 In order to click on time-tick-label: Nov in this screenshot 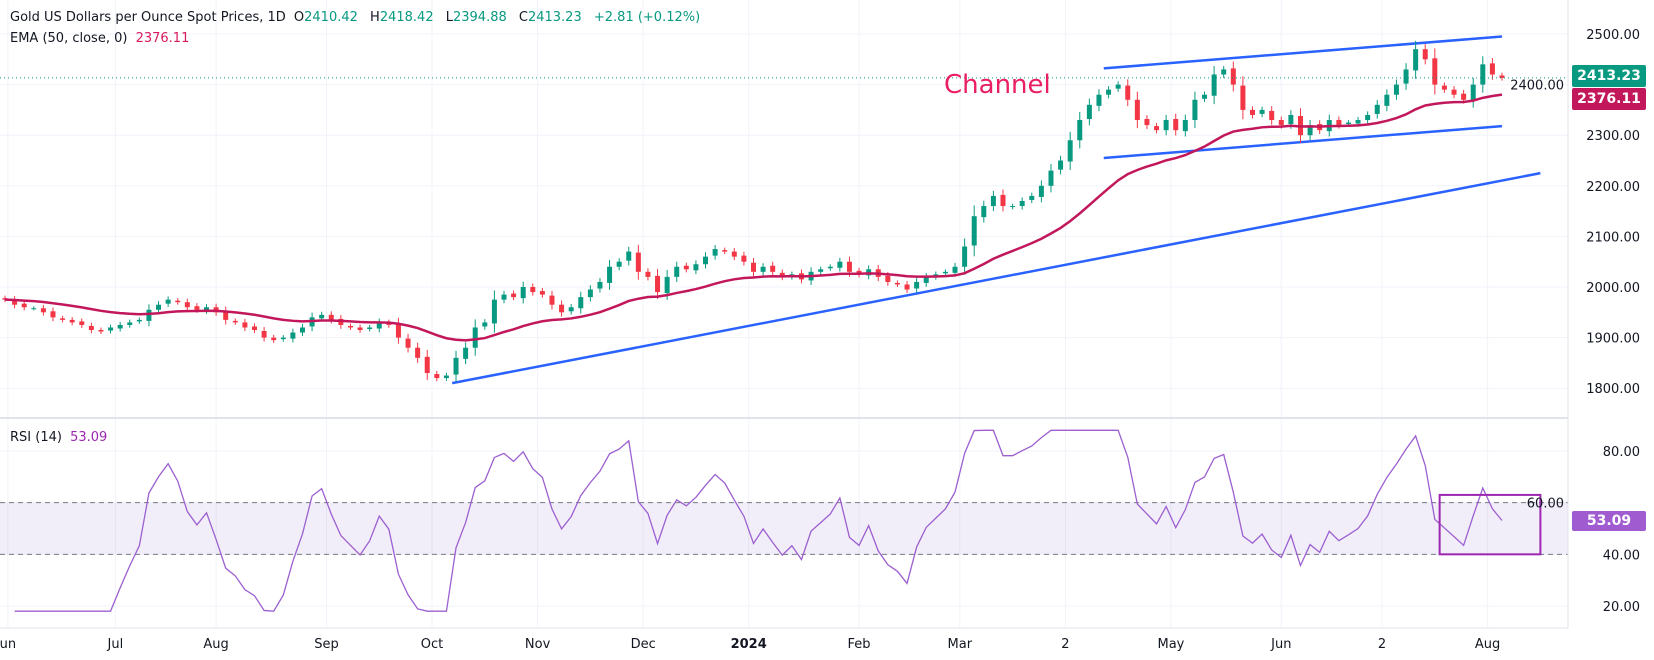, I will do `click(538, 644)`.